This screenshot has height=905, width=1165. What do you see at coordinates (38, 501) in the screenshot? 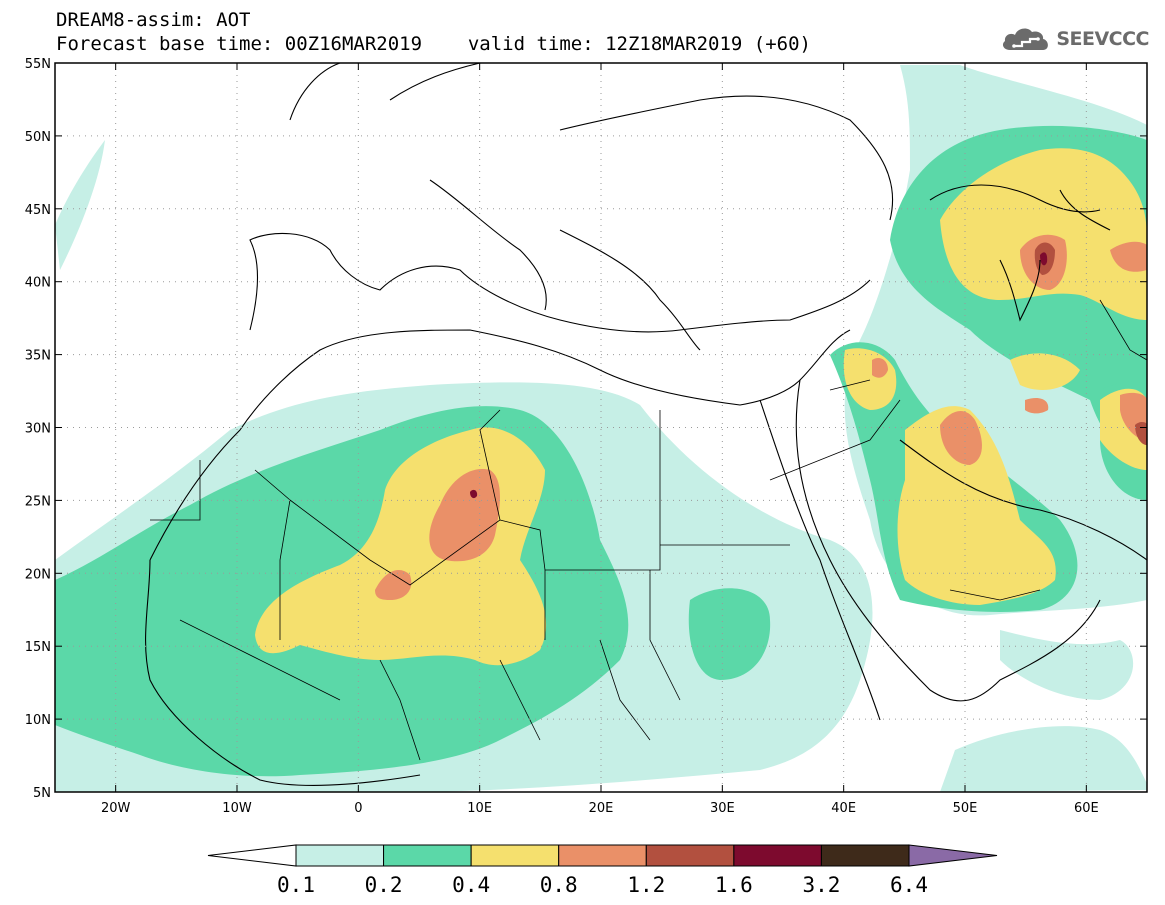
I see `lat-tick-label: 25N` at bounding box center [38, 501].